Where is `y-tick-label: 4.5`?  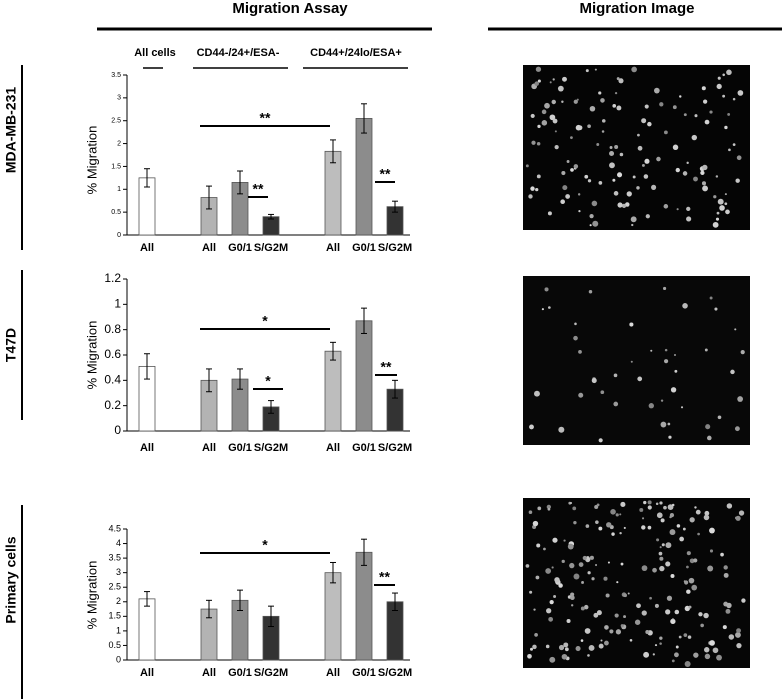 y-tick-label: 4.5 is located at coordinates (114, 528).